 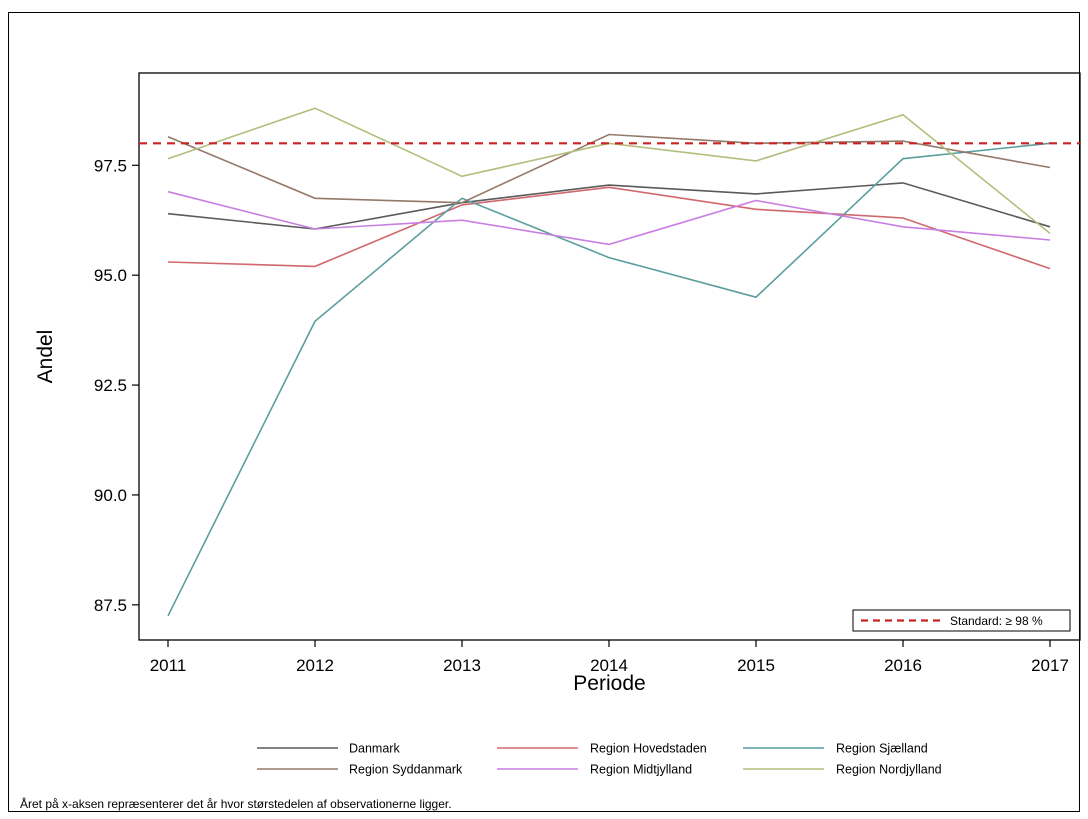 I want to click on y-tick-label: 97.5, so click(x=110, y=165).